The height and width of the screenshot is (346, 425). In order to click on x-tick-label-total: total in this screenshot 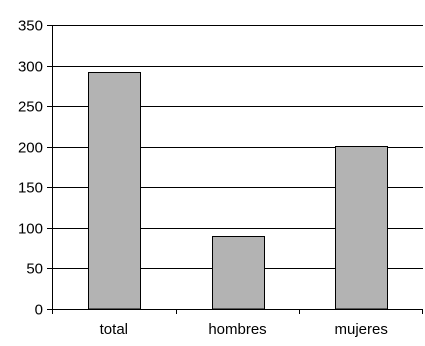, I will do `click(114, 329)`.